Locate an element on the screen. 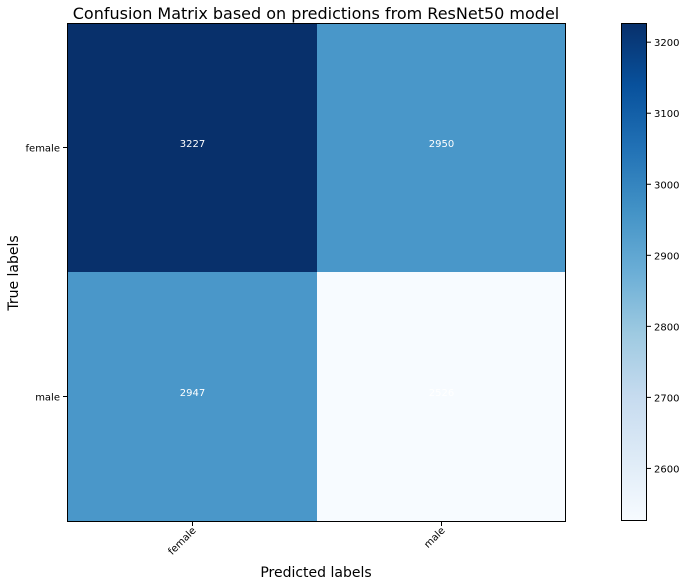 This screenshot has height=586, width=685. x-tick-label: male is located at coordinates (434, 537).